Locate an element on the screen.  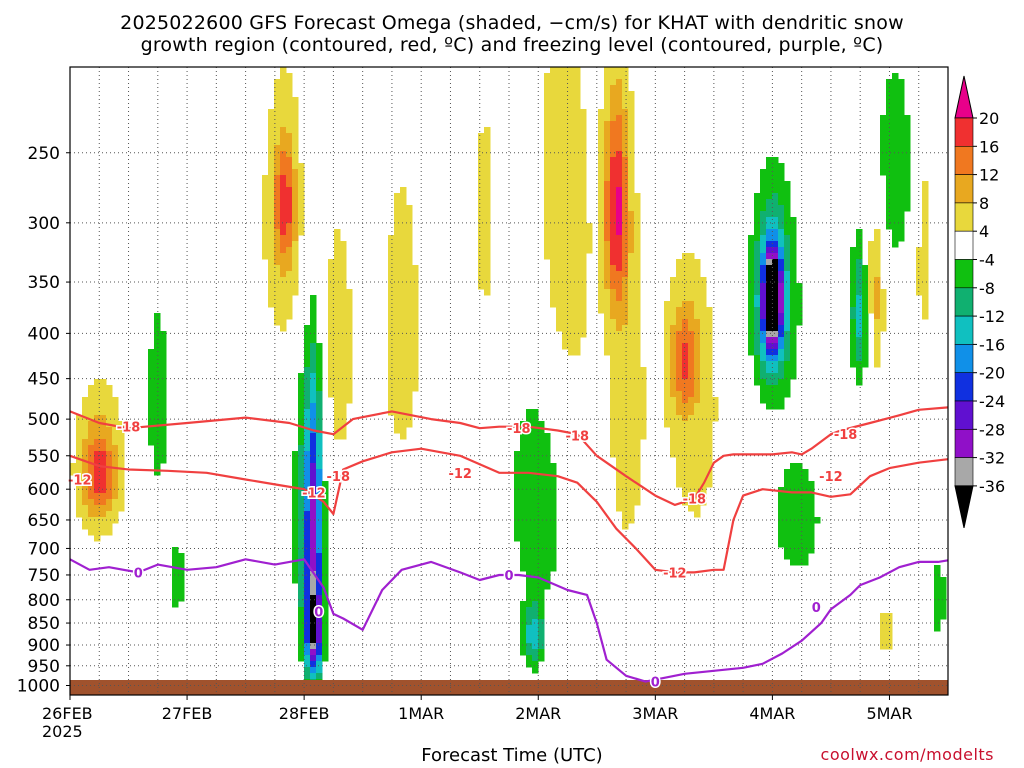
dgz-isotherm-contour is located at coordinates (509, 456).